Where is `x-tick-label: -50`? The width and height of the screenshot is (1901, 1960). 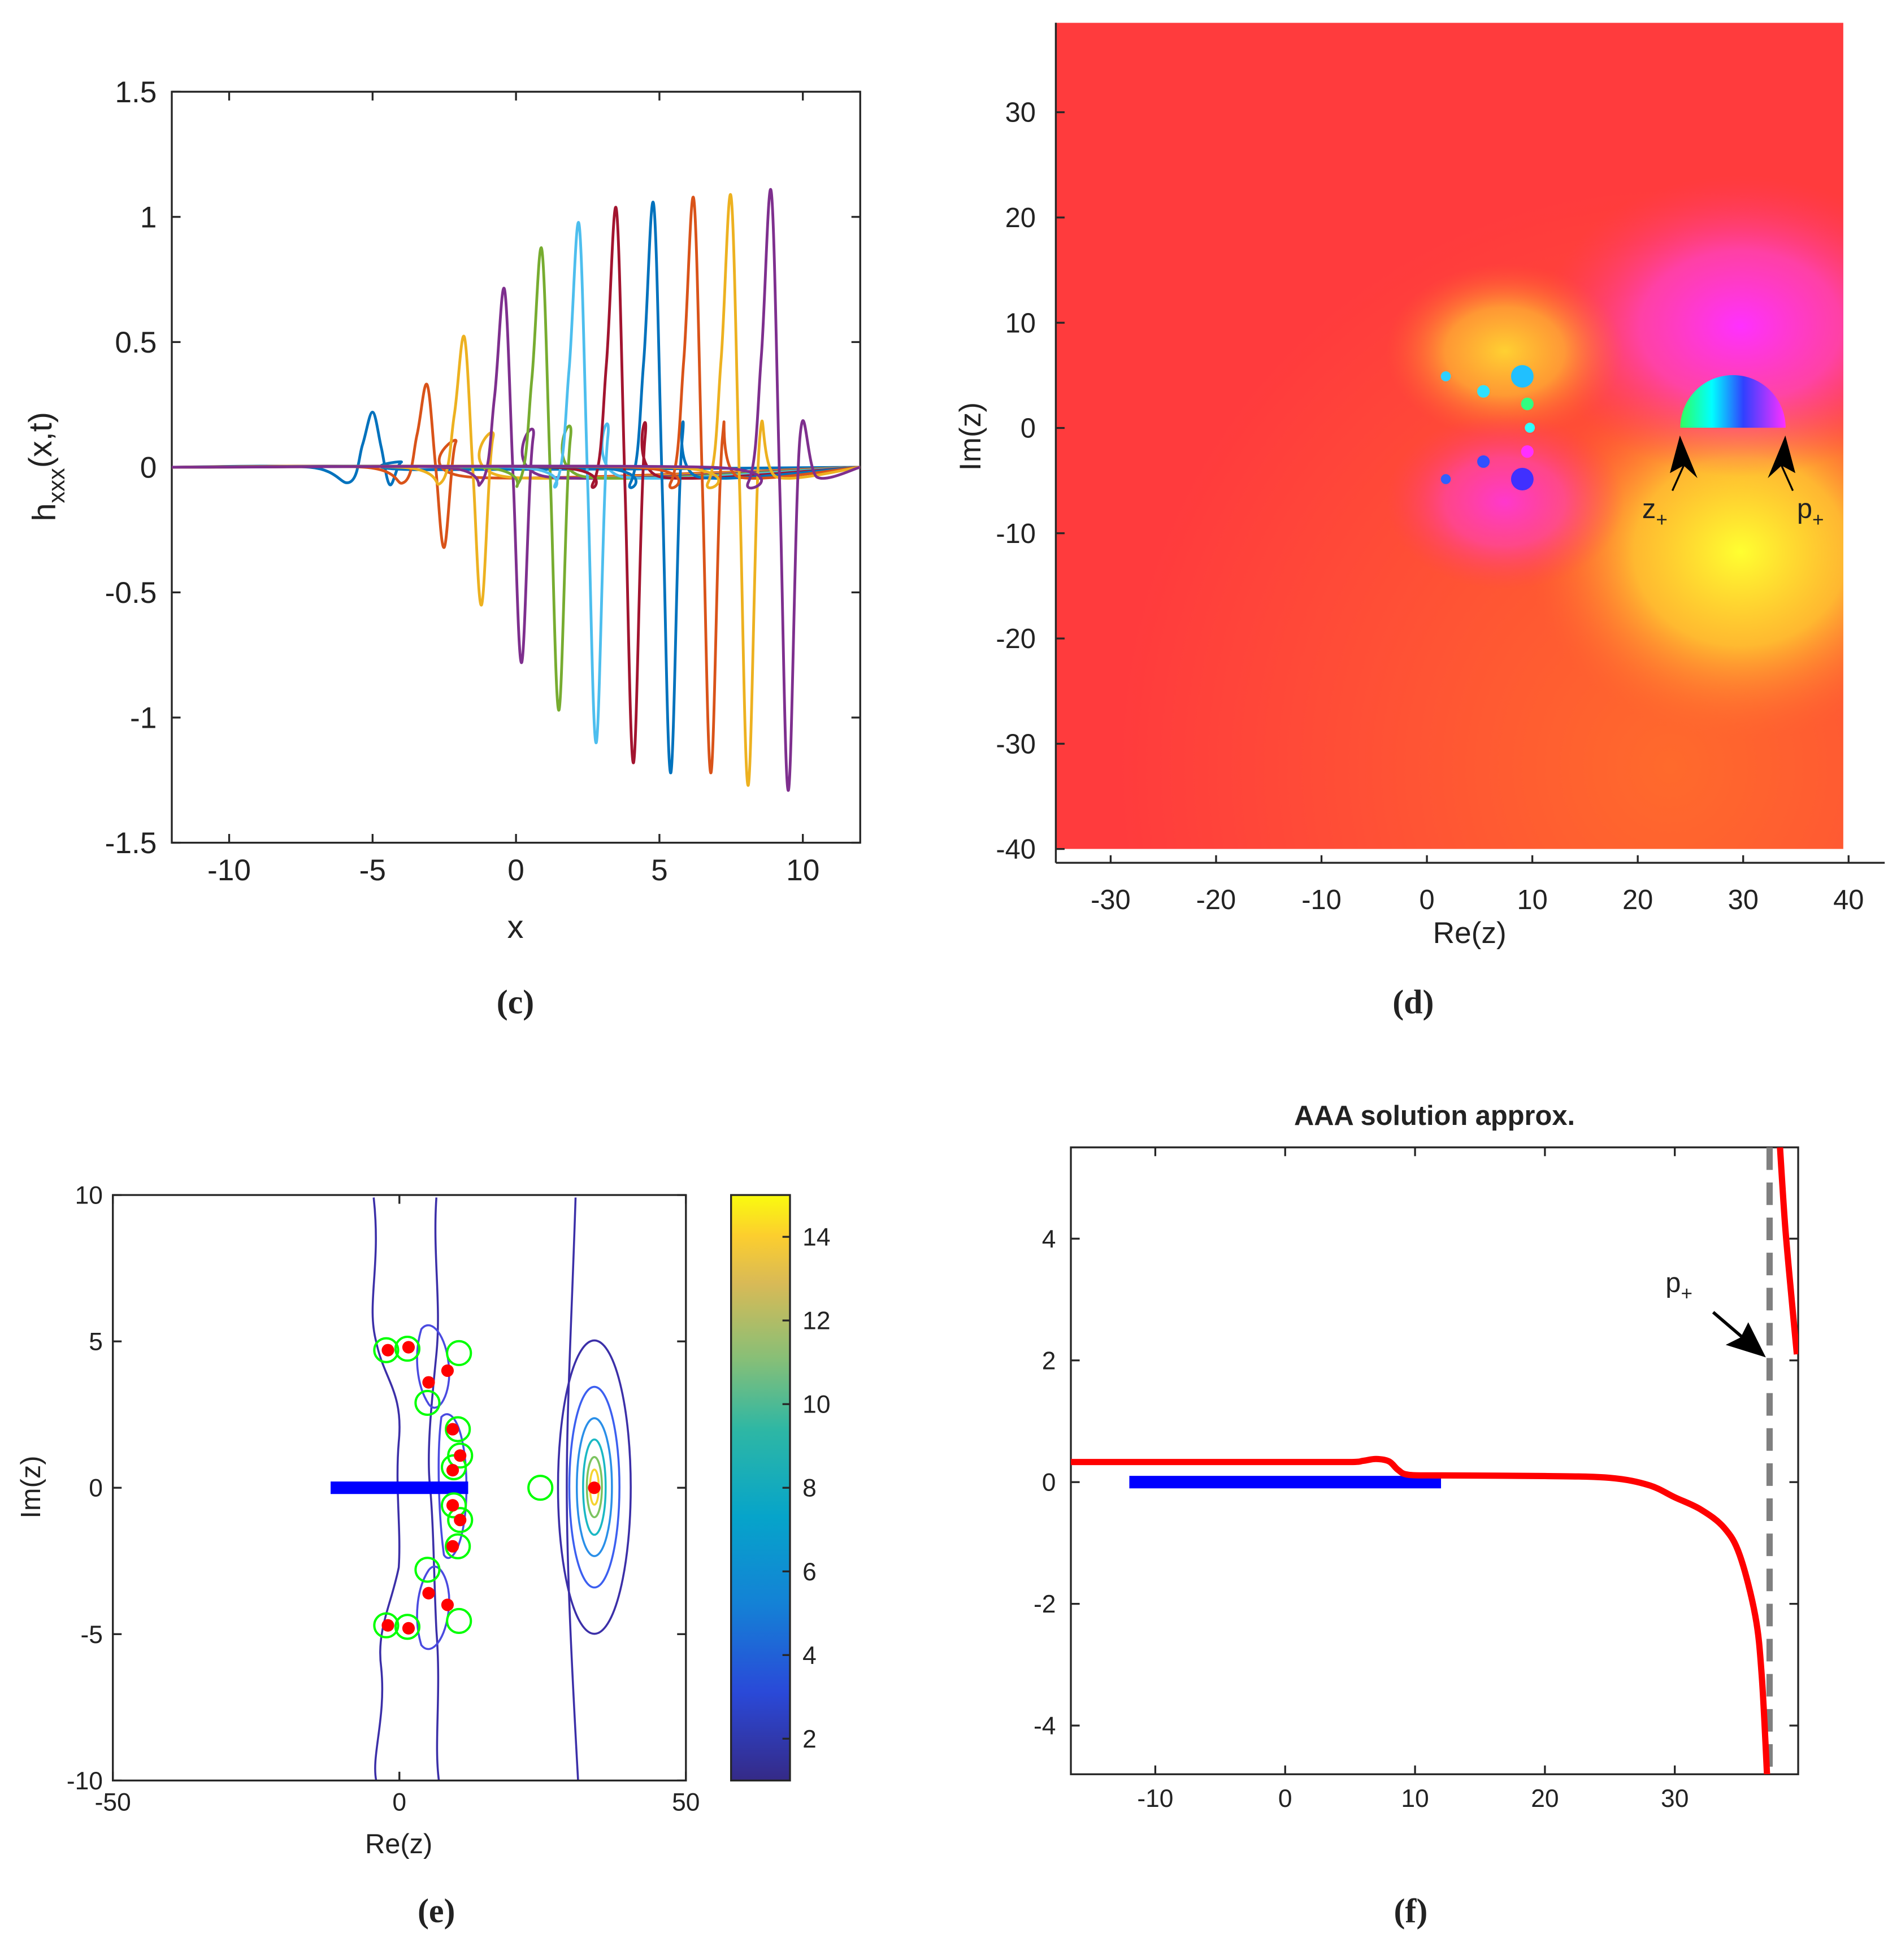 x-tick-label: -50 is located at coordinates (113, 1802).